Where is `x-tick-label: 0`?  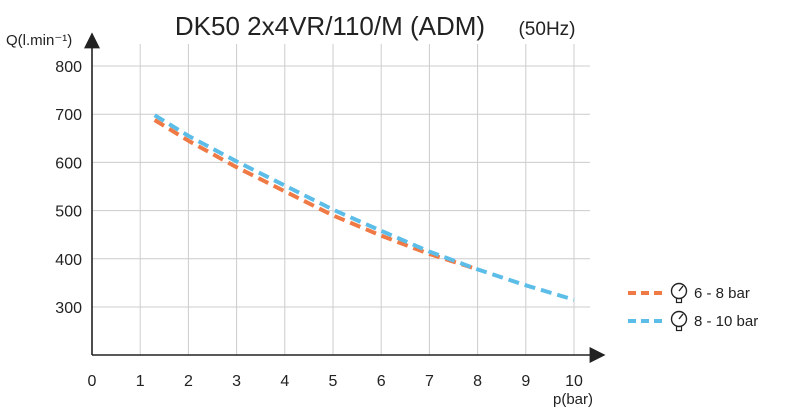
x-tick-label: 0 is located at coordinates (92, 381).